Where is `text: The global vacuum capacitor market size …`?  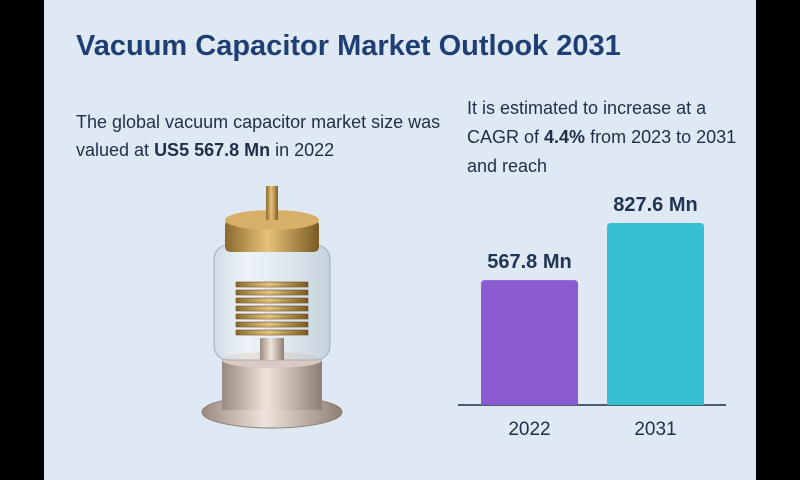 text: The global vacuum capacitor market size … is located at coordinates (258, 136).